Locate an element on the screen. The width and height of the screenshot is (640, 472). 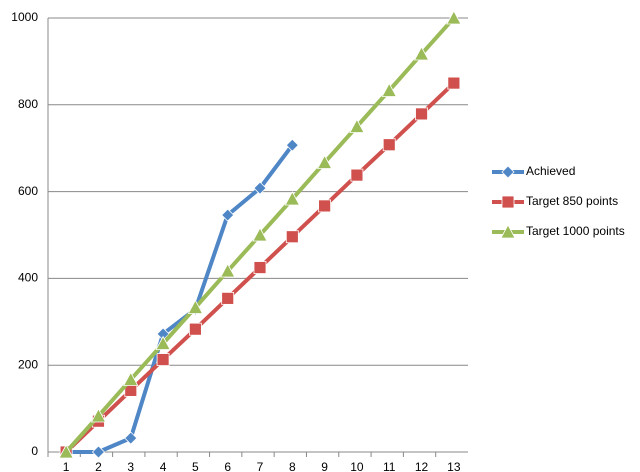
x-tick-label: 8 is located at coordinates (292, 466).